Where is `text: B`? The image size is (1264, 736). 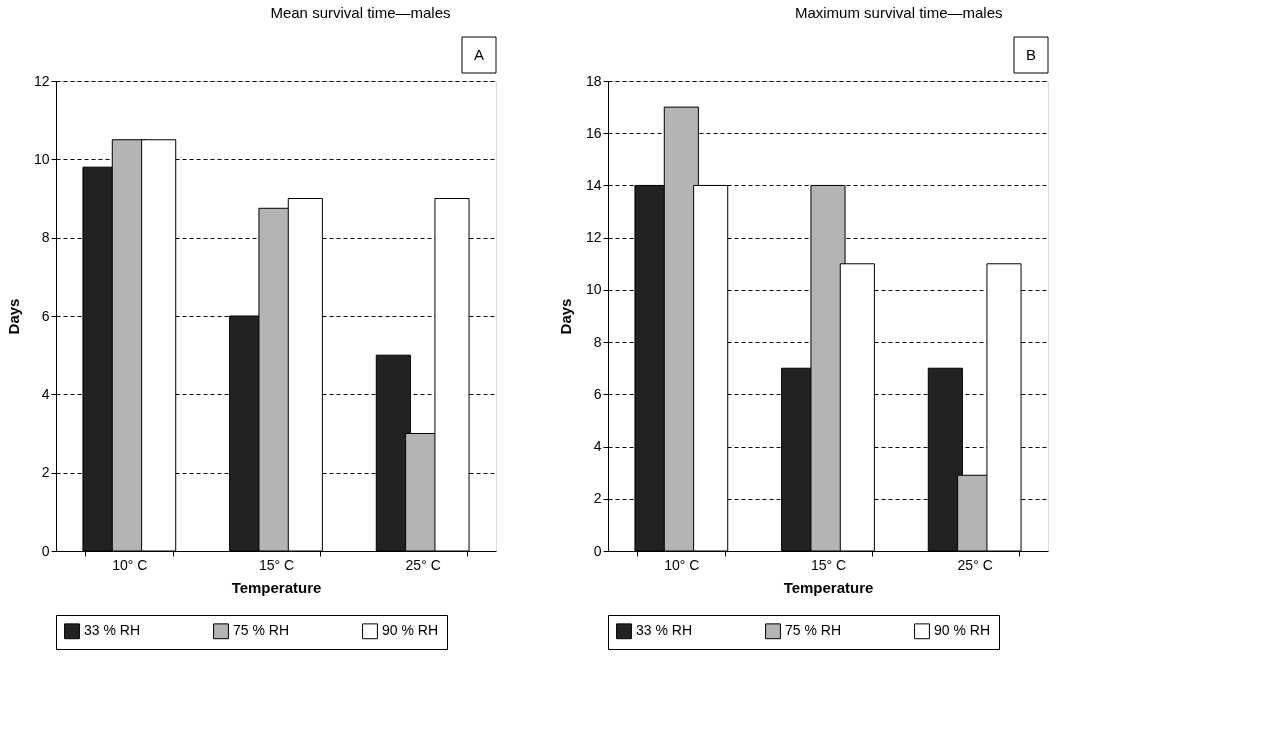
text: B is located at coordinates (1031, 54).